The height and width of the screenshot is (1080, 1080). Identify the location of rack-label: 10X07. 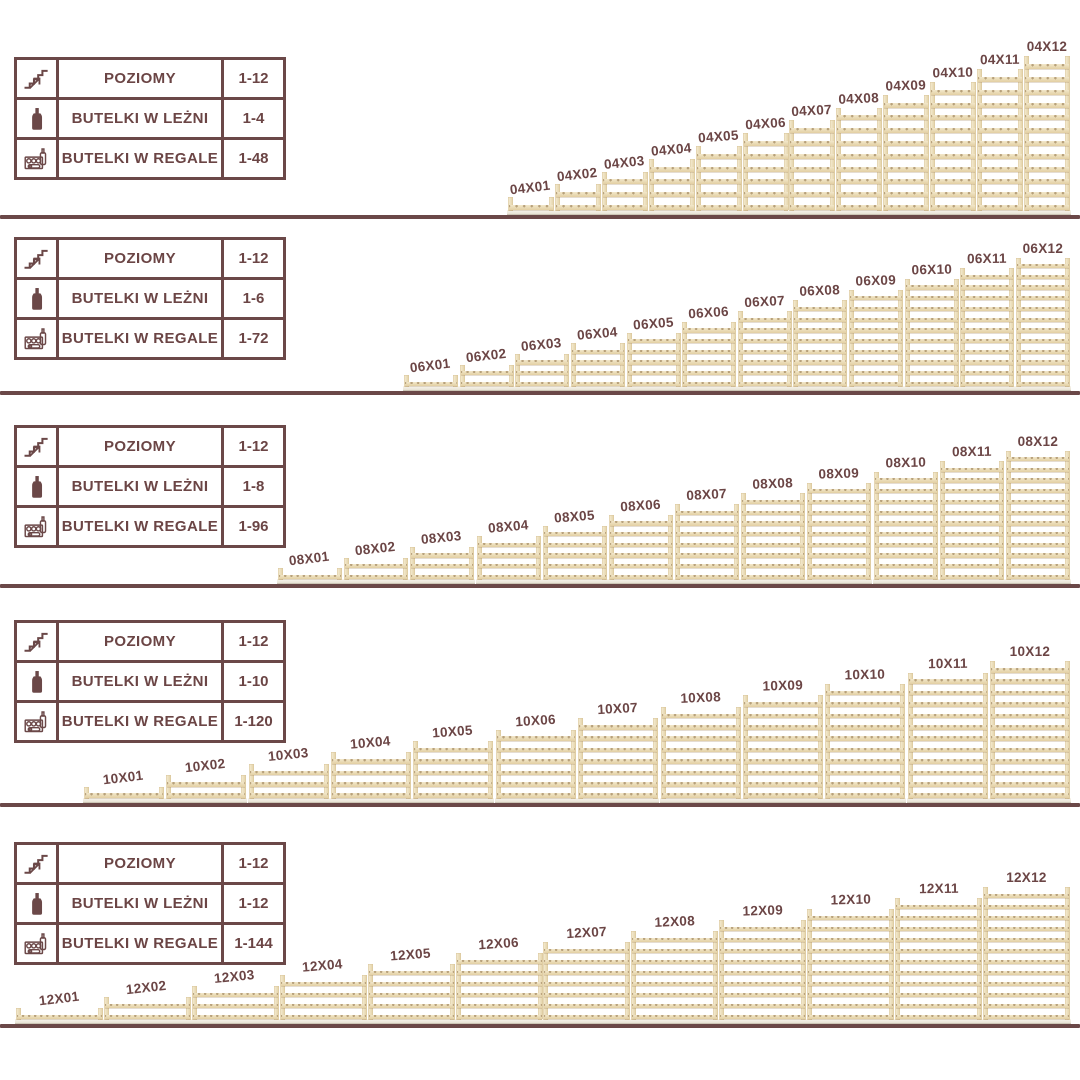
(618, 709).